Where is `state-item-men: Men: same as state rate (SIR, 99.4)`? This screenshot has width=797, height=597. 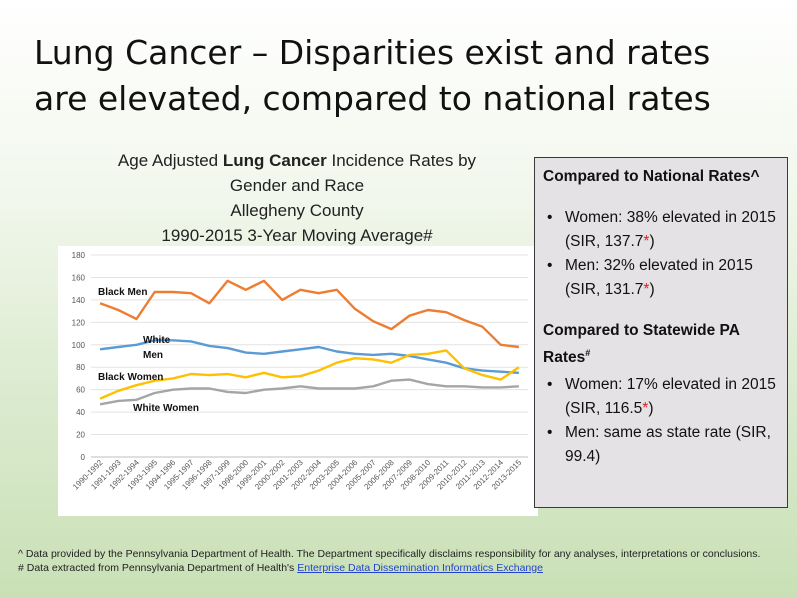
state-item-men: Men: same as state rate (SIR, 99.4) is located at coordinates (661, 445).